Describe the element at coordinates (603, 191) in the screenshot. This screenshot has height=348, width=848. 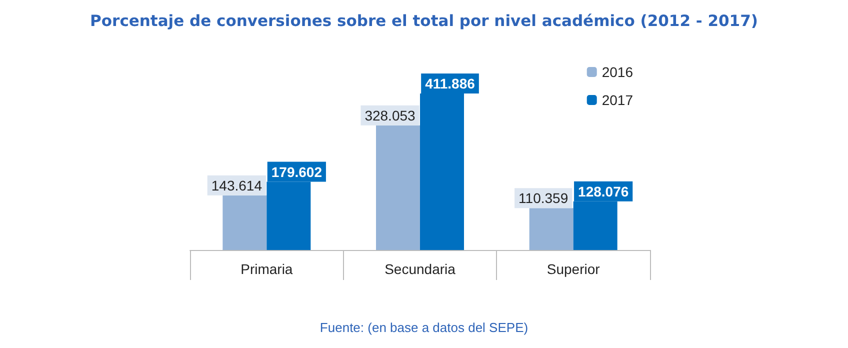
I see `data-label: 128.076` at that location.